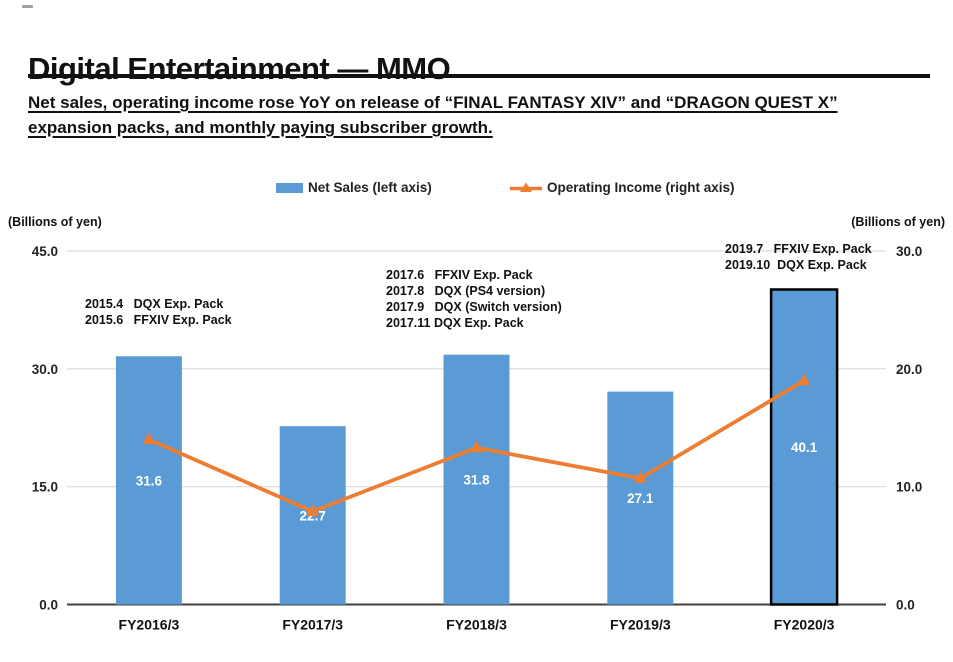 The image size is (953, 662). Describe the element at coordinates (909, 251) in the screenshot. I see `right-axis-tick: 30.0` at that location.